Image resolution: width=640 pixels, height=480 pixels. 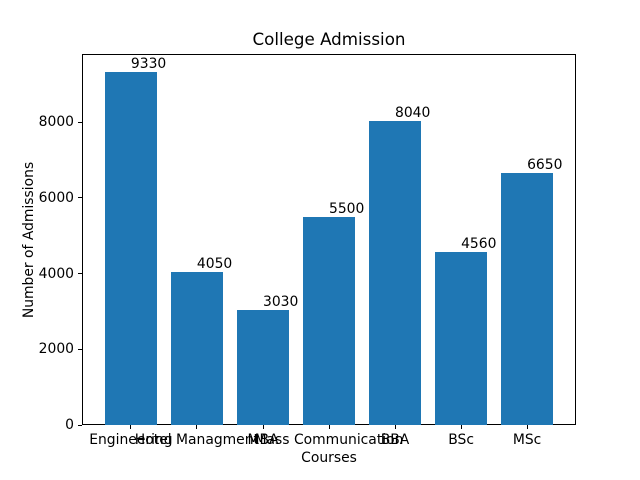 What do you see at coordinates (196, 440) in the screenshot?
I see `x-tick-label: Hotel Managment` at bounding box center [196, 440].